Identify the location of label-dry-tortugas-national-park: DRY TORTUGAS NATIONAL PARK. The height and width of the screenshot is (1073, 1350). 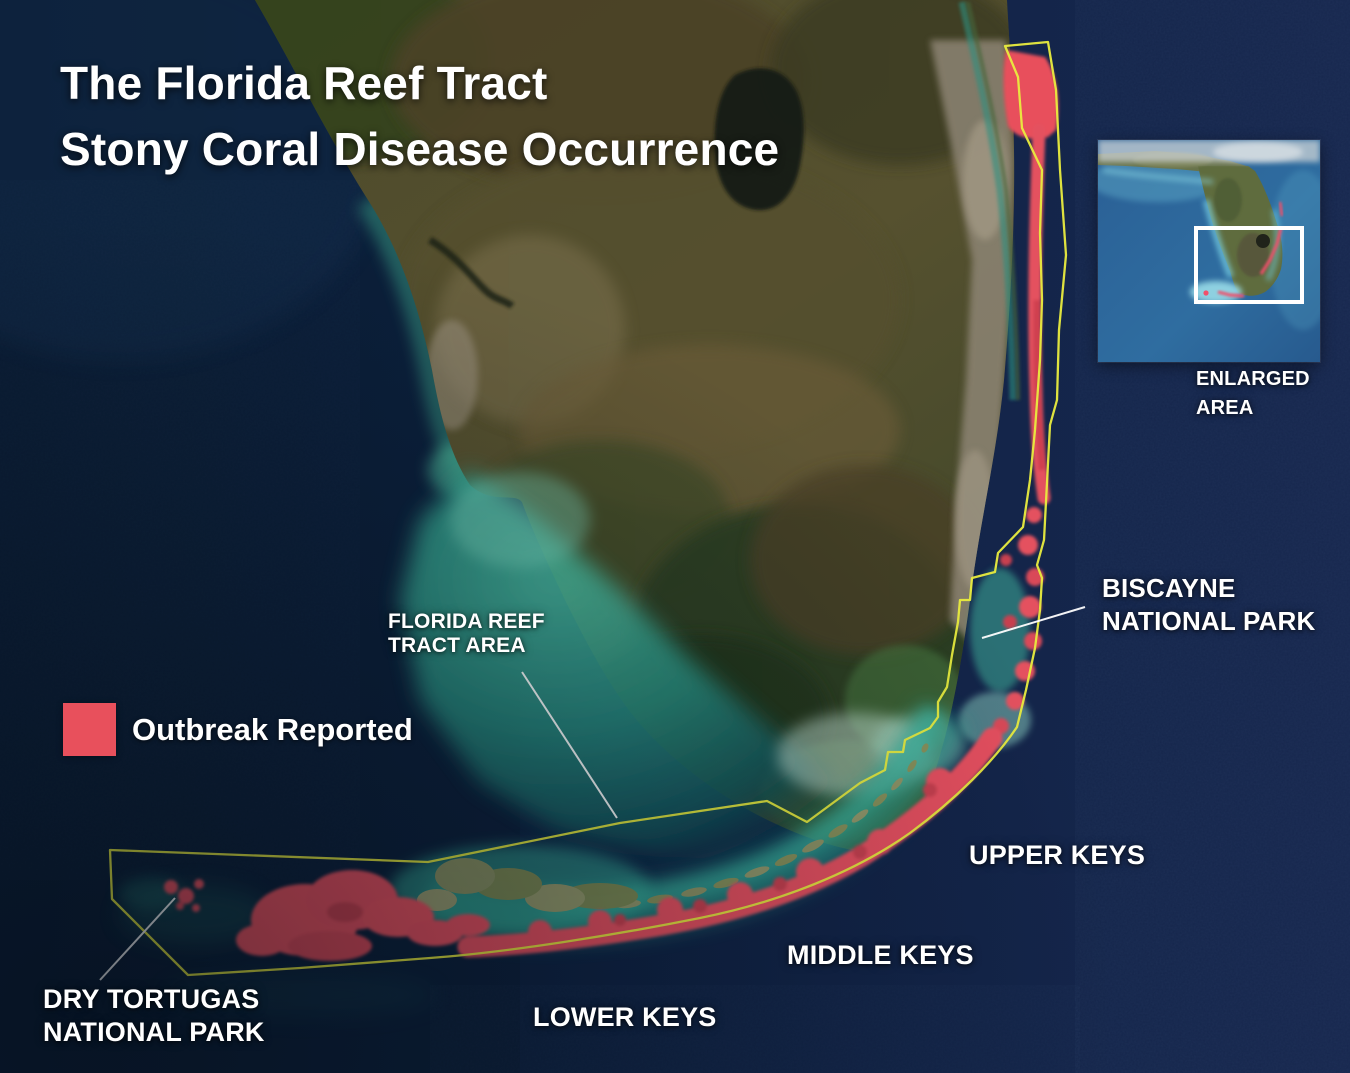
(154, 1016).